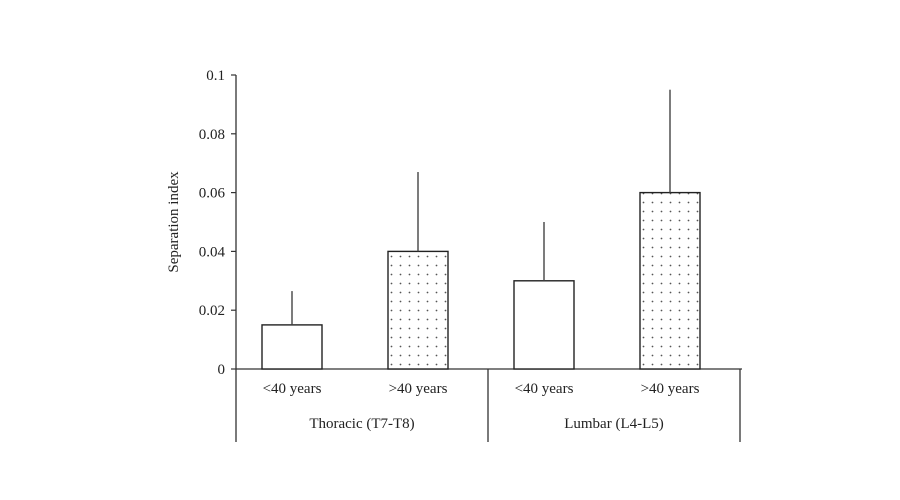 The height and width of the screenshot is (500, 900). Describe the element at coordinates (217, 223) in the screenshot. I see `y-ticks: 0 0.02 0.04 0.06 0.08 0.1` at that location.